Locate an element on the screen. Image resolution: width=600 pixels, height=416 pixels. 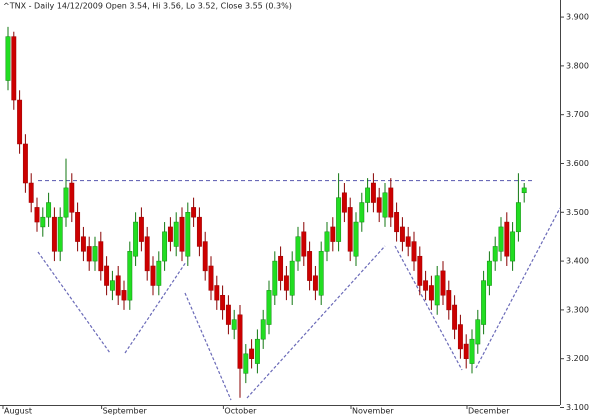
y-tick-label: 3.900 is located at coordinates (577, 17).